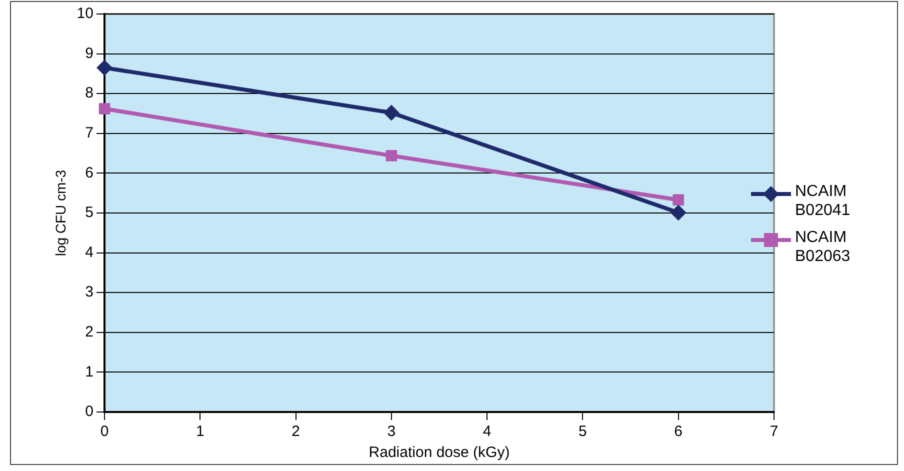  Describe the element at coordinates (391, 431) in the screenshot. I see `x-tick-label: 3` at that location.